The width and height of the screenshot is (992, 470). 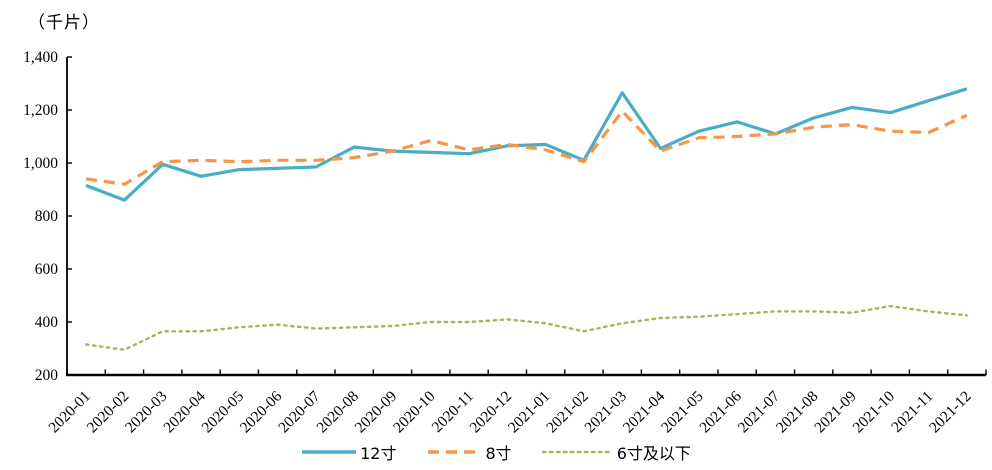 What do you see at coordinates (40, 110) in the screenshot?
I see `y-axis-tick-label: 1,200` at bounding box center [40, 110].